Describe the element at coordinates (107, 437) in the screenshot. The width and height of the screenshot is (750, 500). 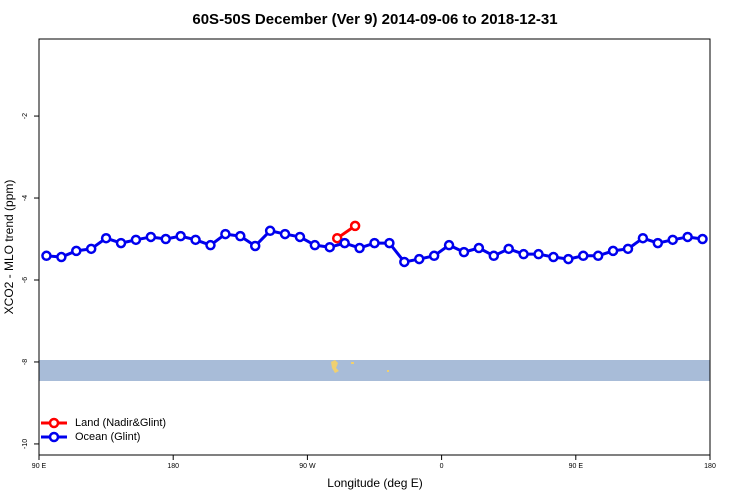
I see `legend-label: Ocean (Glint)` at that location.